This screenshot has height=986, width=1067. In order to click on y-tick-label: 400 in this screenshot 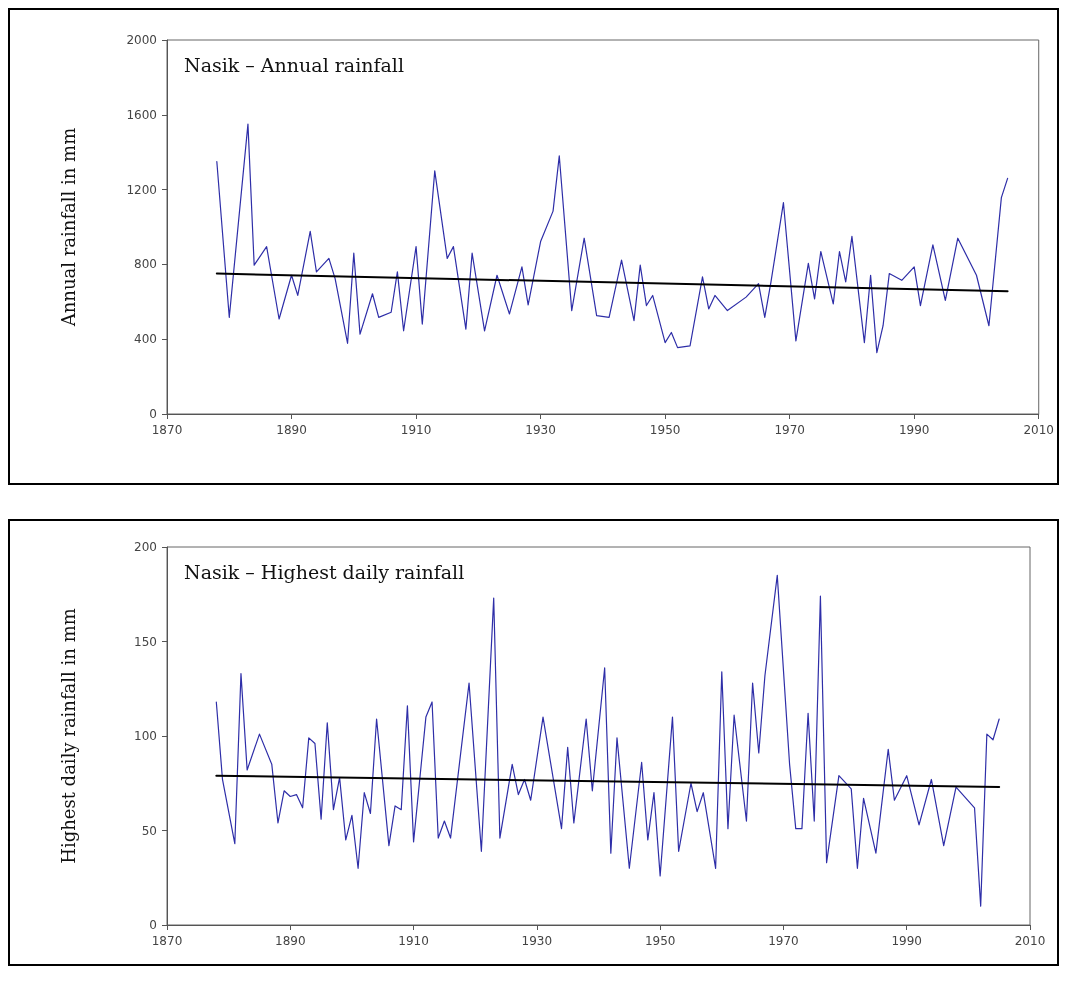, I will do `click(145, 339)`.